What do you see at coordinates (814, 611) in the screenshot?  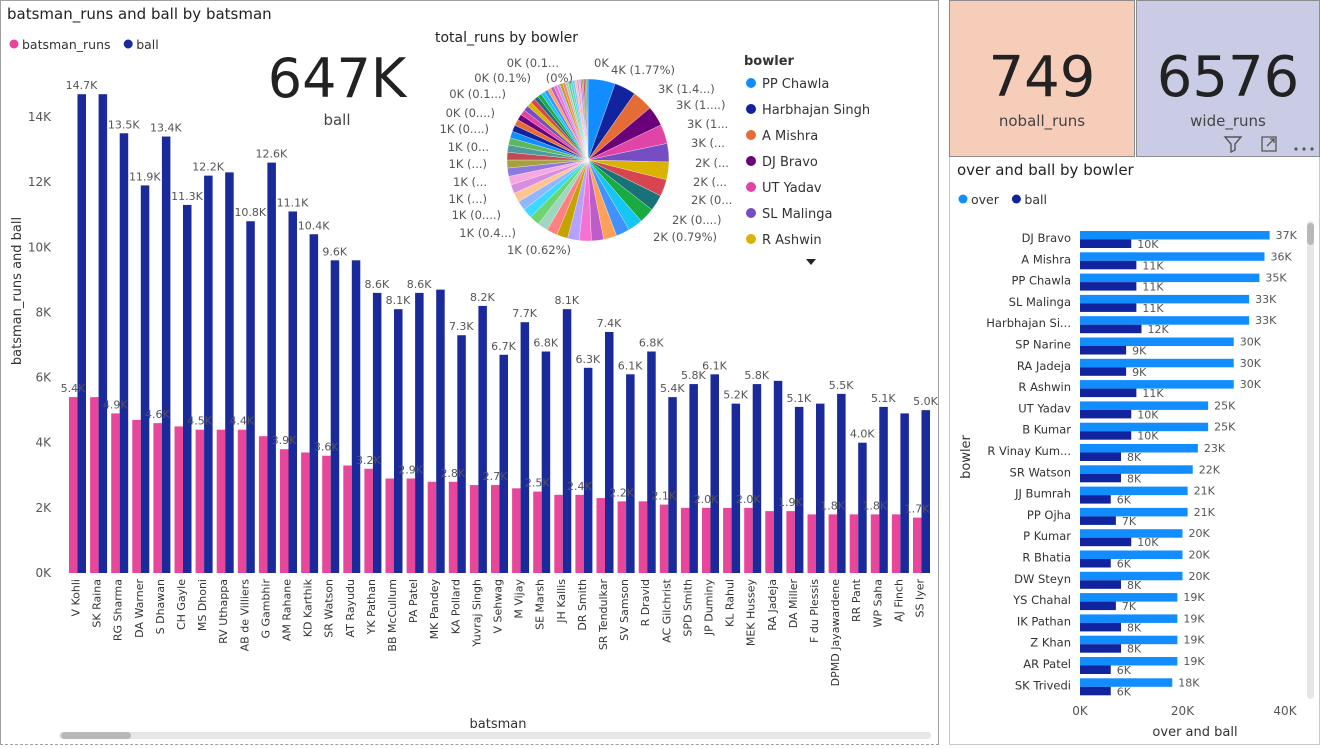 I see `x-tick-label: F du Plessis` at bounding box center [814, 611].